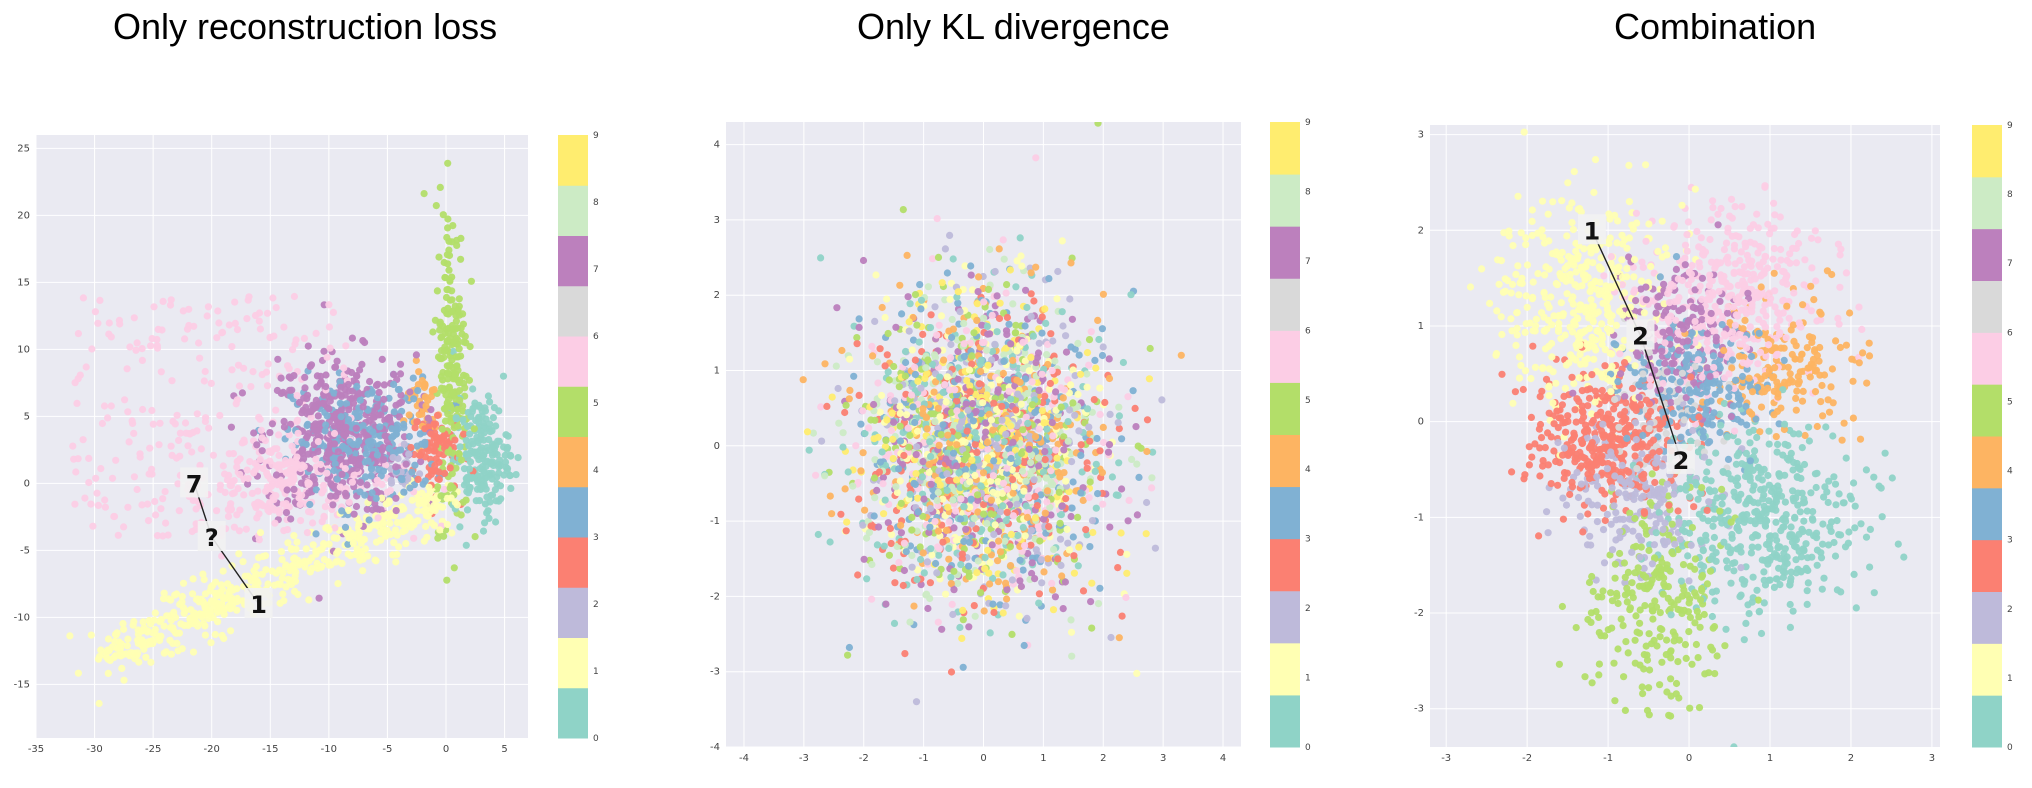  Describe the element at coordinates (212, 538) in the screenshot. I see `annotation-label: ?` at that location.